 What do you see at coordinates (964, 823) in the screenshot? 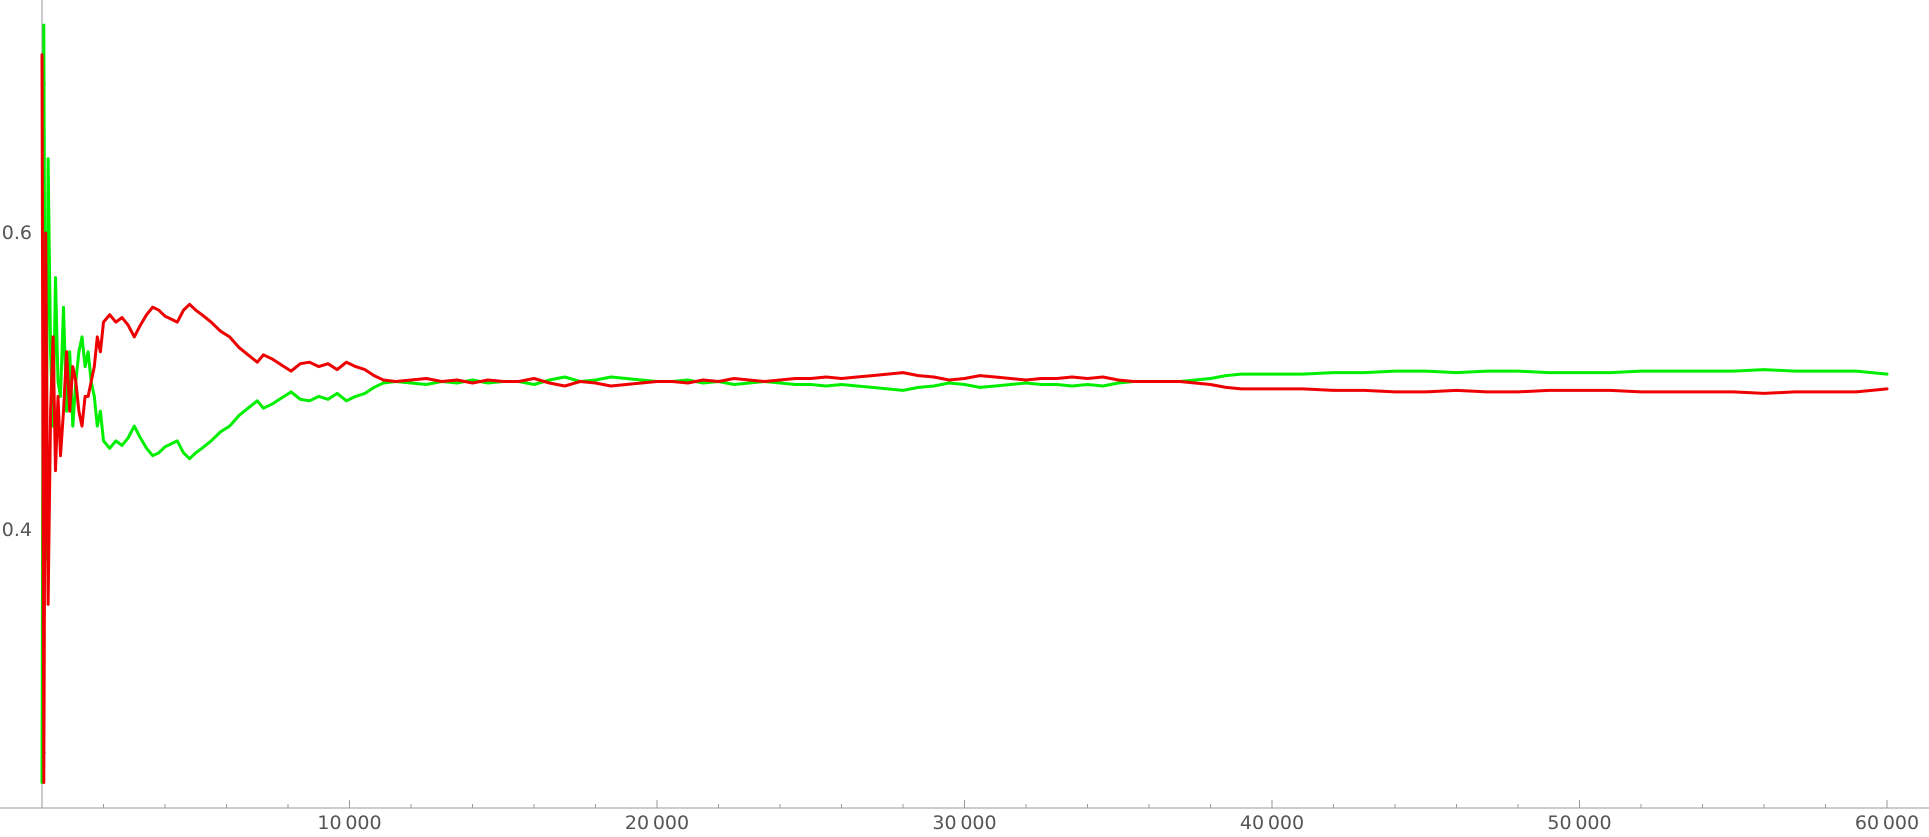
I see `x-tick-label: 30 000` at bounding box center [964, 823].